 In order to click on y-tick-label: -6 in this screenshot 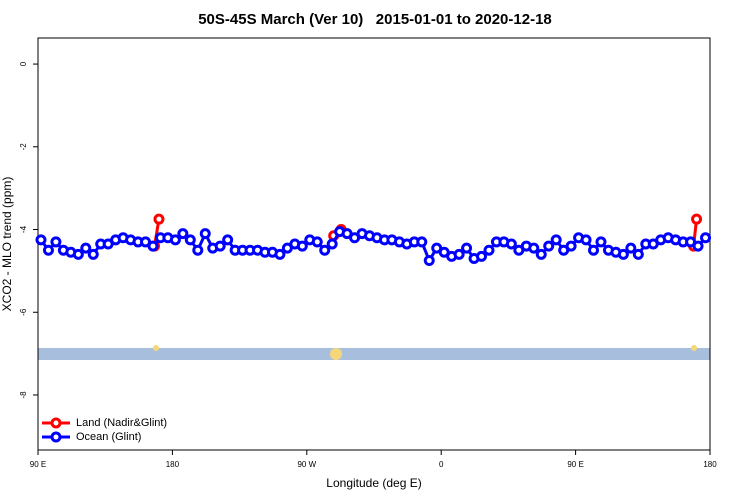, I will do `click(23, 312)`.